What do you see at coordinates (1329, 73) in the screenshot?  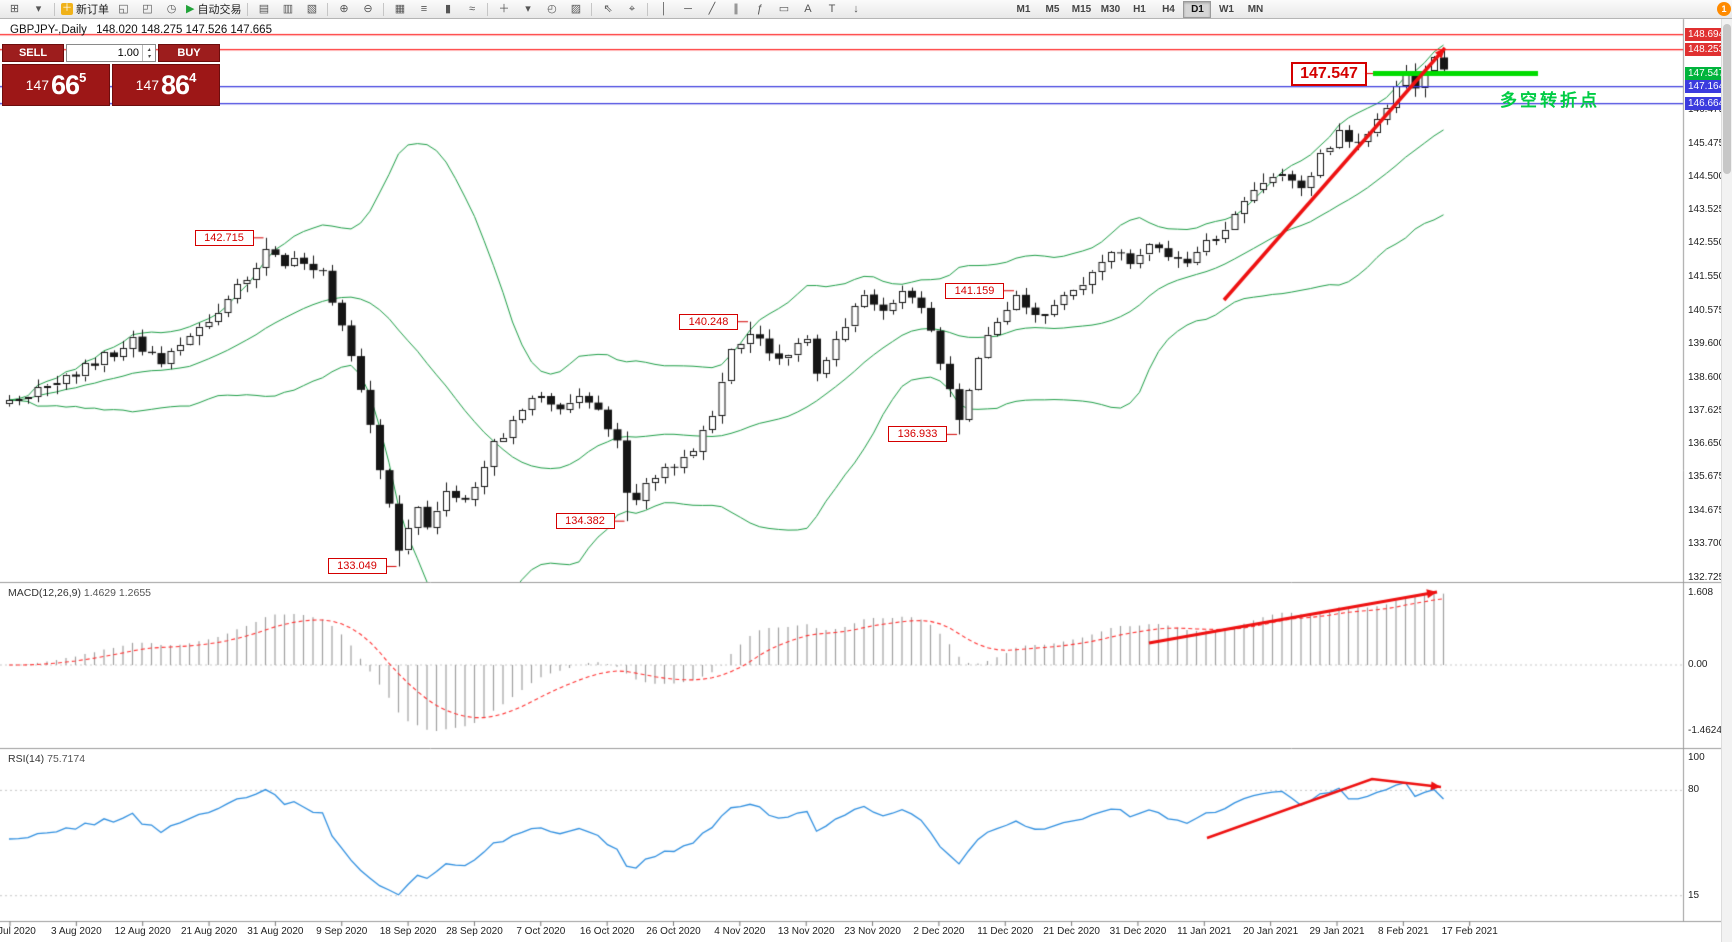 I see `price-callout-147547: 147.547` at bounding box center [1329, 73].